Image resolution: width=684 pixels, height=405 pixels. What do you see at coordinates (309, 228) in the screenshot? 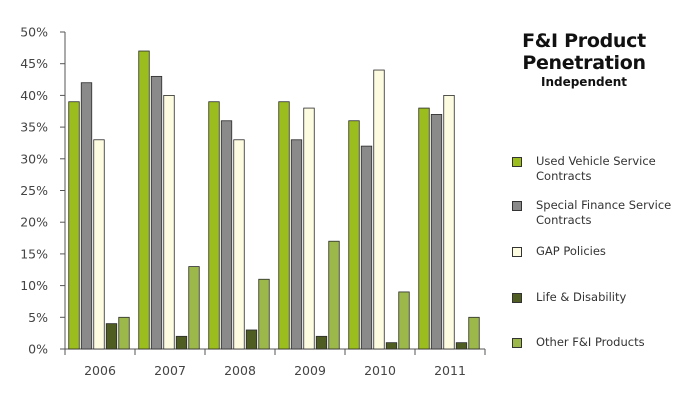
I see `bar-gap-2009` at bounding box center [309, 228].